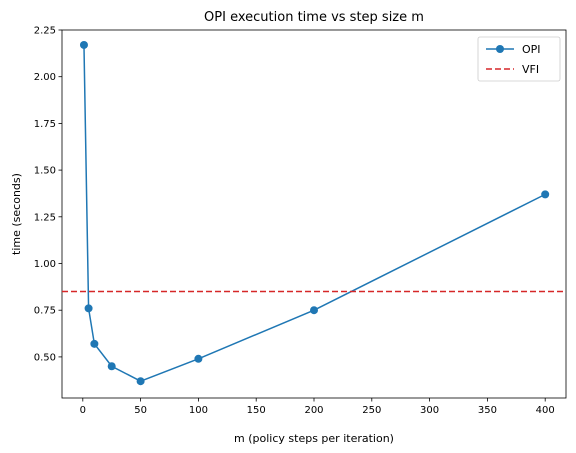  I want to click on x-axis-label: m (policy steps per iteration), so click(314, 438).